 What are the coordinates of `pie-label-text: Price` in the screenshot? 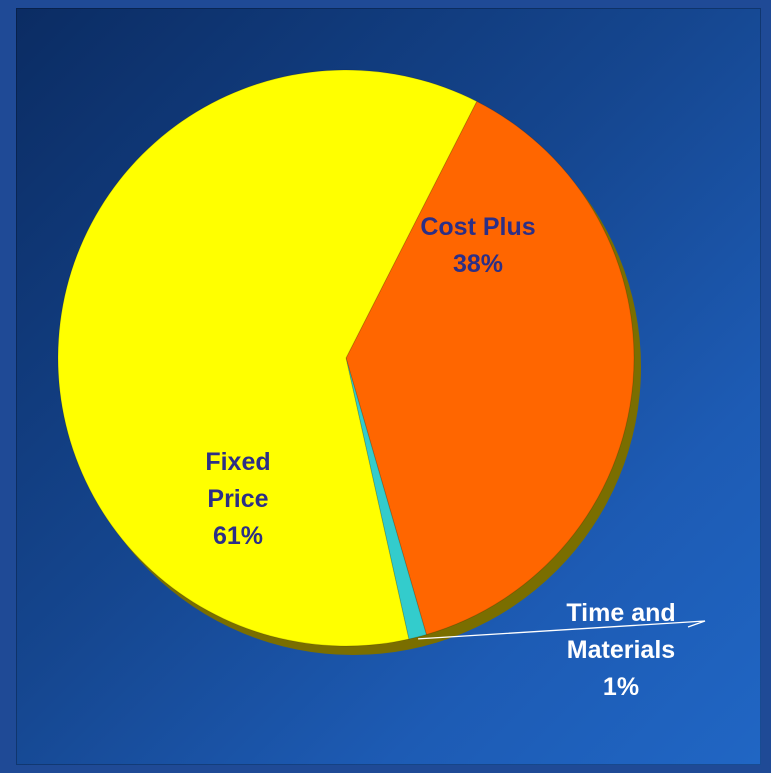 It's located at (237, 499).